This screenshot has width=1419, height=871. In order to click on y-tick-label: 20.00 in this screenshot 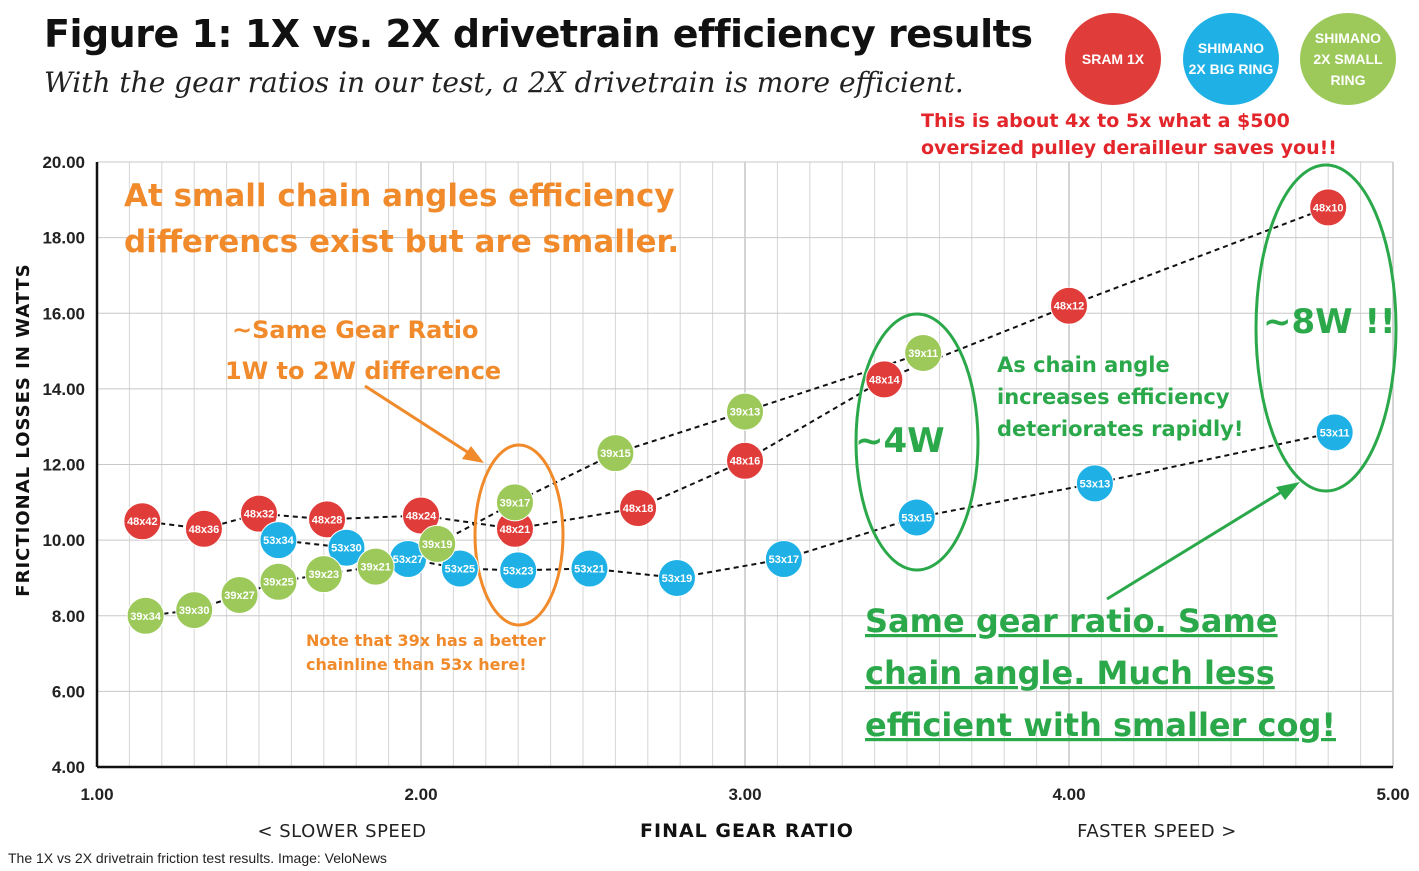, I will do `click(63, 162)`.